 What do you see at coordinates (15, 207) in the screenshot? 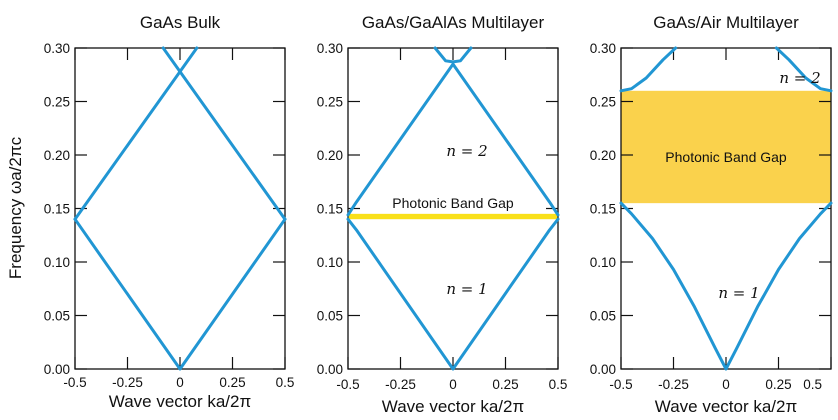
I see `y-axis-label: Frequency ωa/2πc` at bounding box center [15, 207].